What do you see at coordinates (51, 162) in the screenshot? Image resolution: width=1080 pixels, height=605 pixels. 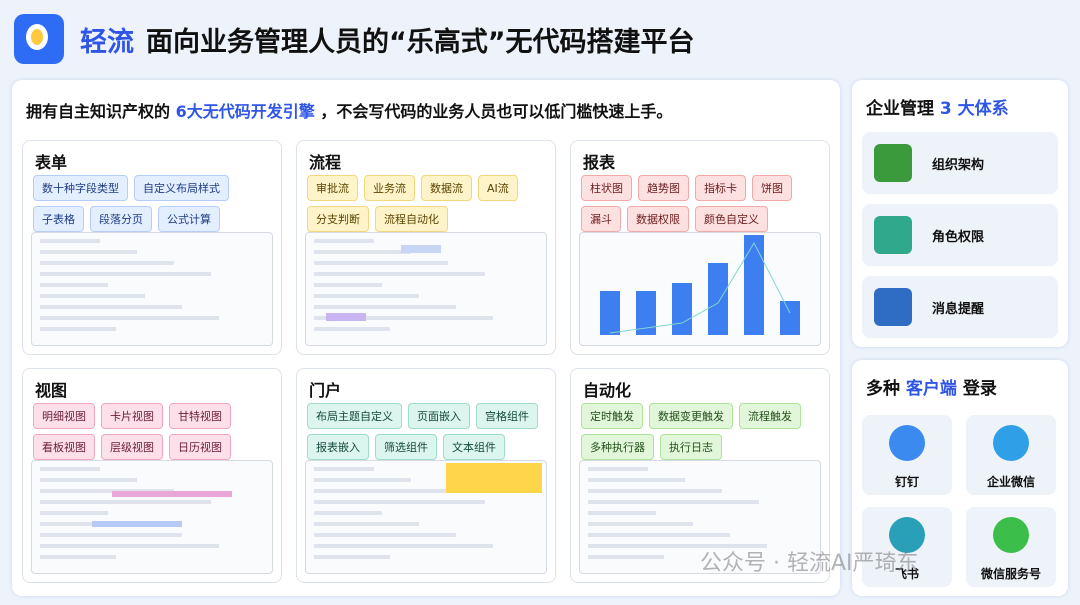 I see `module-title: 表单` at bounding box center [51, 162].